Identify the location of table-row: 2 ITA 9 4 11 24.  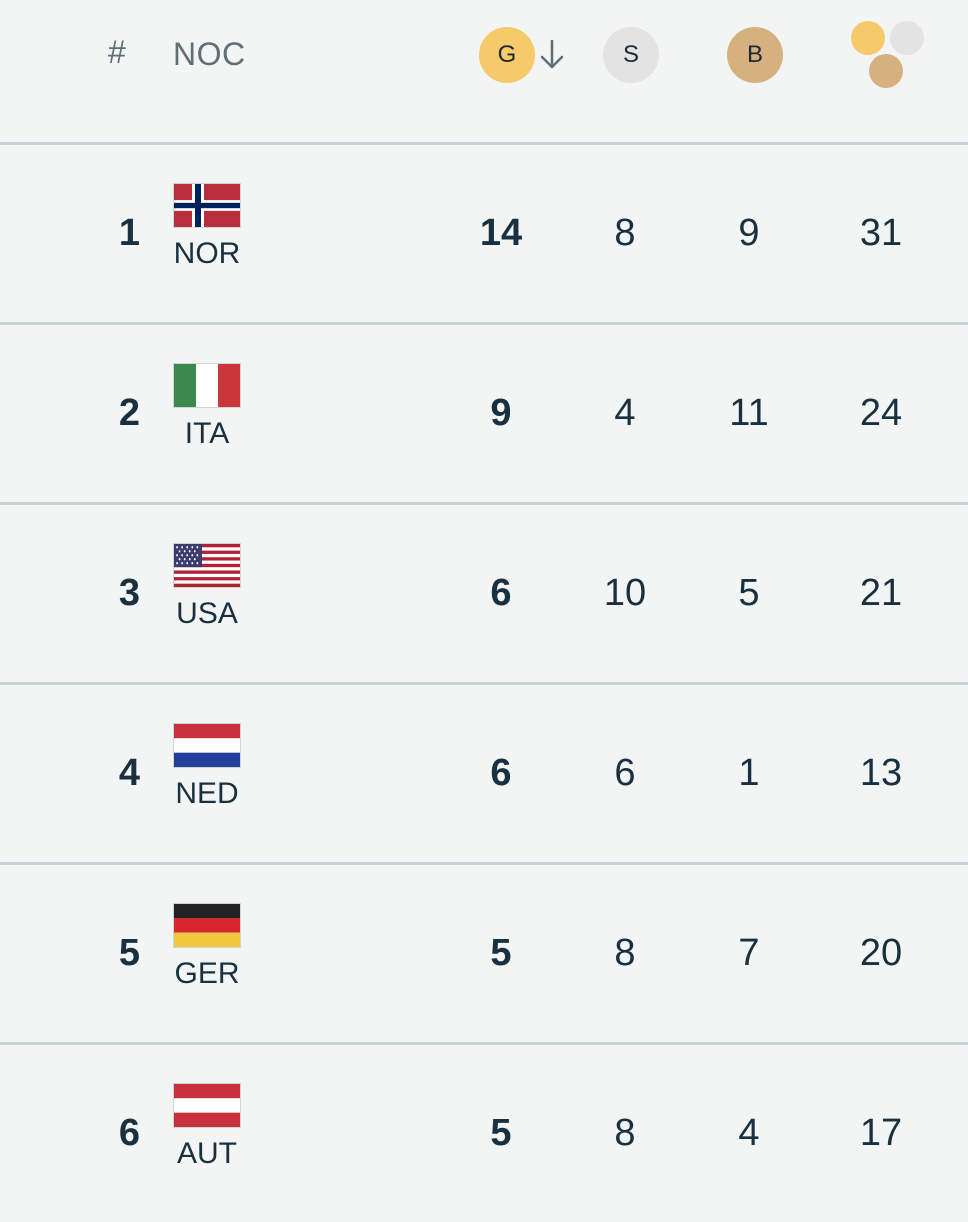
(484, 415).